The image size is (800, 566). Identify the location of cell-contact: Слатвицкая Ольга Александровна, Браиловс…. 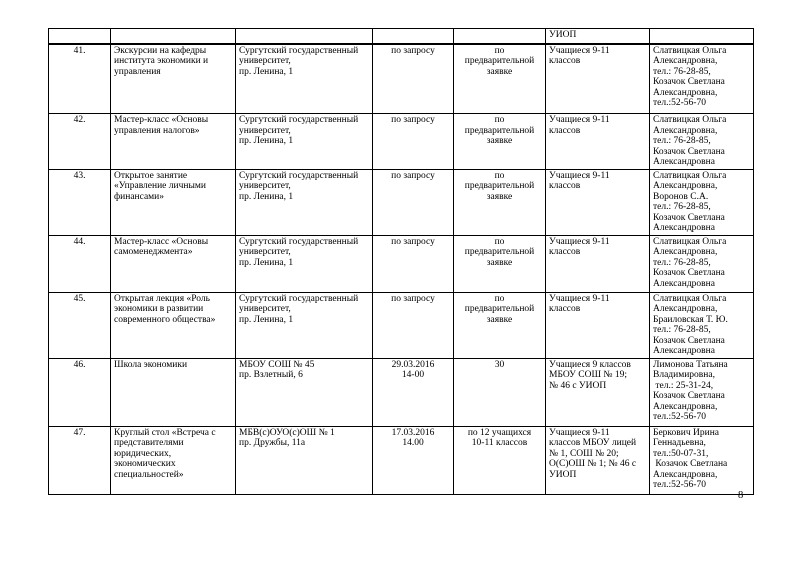
(701, 325).